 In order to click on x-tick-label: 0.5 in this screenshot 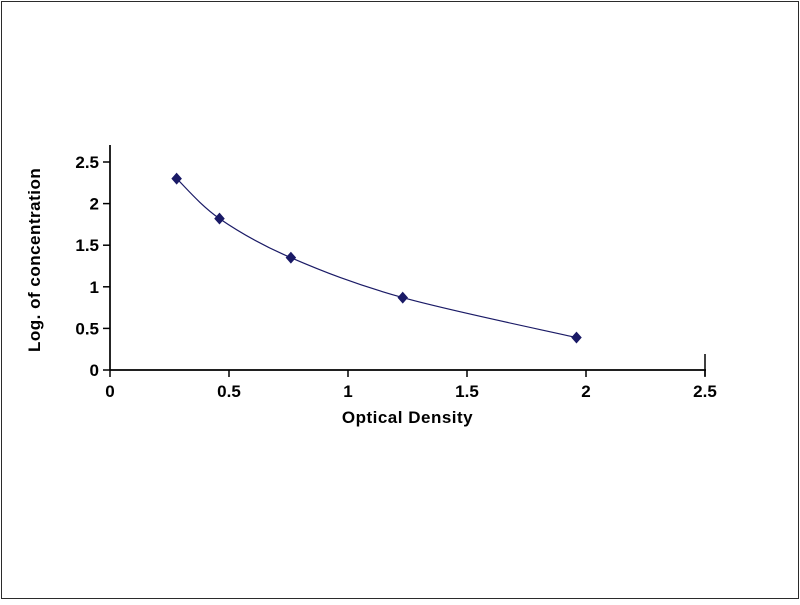, I will do `click(229, 391)`.